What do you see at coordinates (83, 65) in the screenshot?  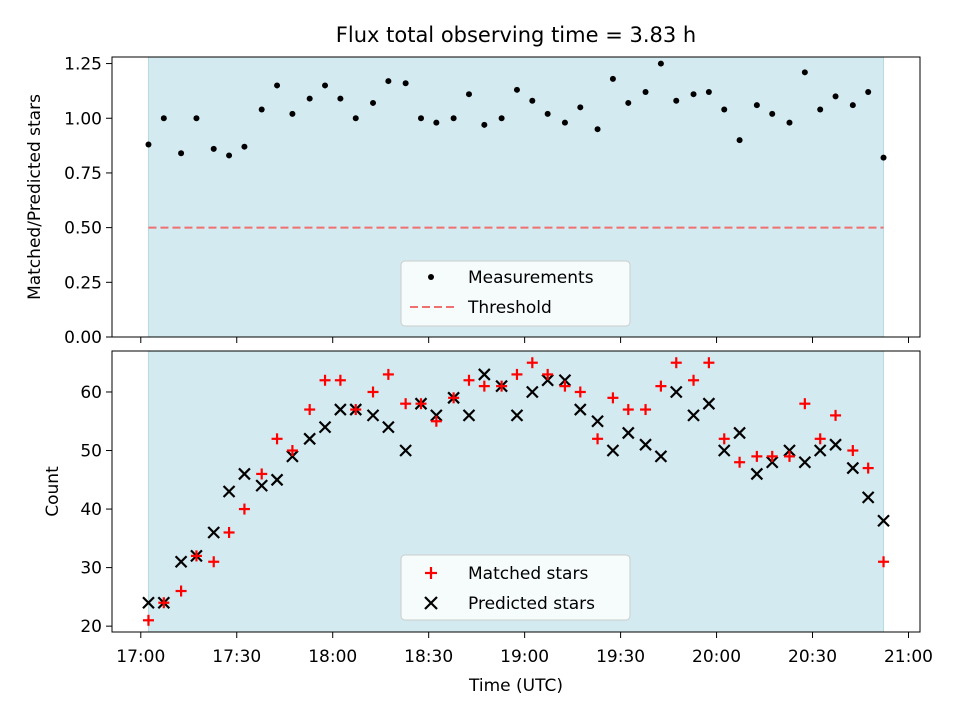 I see `y-tick-label: 1.25` at bounding box center [83, 65].